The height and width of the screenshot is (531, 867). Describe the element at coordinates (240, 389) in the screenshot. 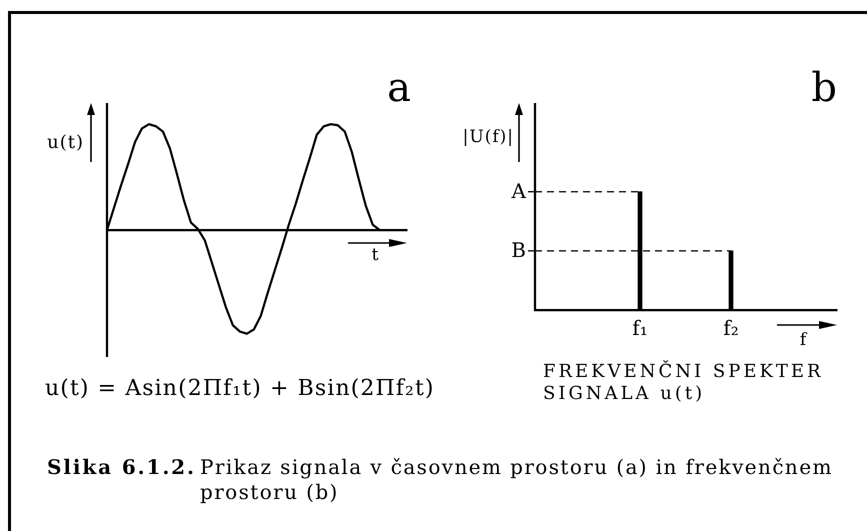

I see `text: u(t) = Asin(2Πf₁t) + Bsin(2Πf₂t)` at that location.